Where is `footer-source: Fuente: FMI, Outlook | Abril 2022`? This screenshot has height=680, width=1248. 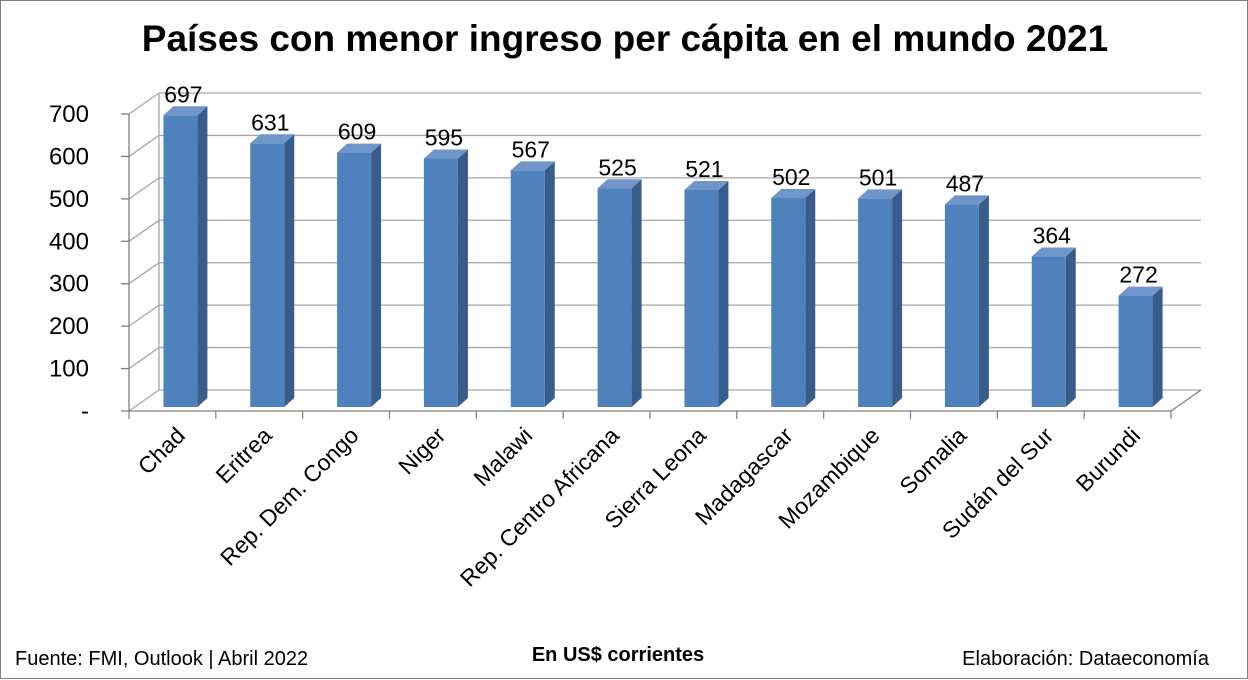 footer-source: Fuente: FMI, Outlook | Abril 2022 is located at coordinates (161, 659).